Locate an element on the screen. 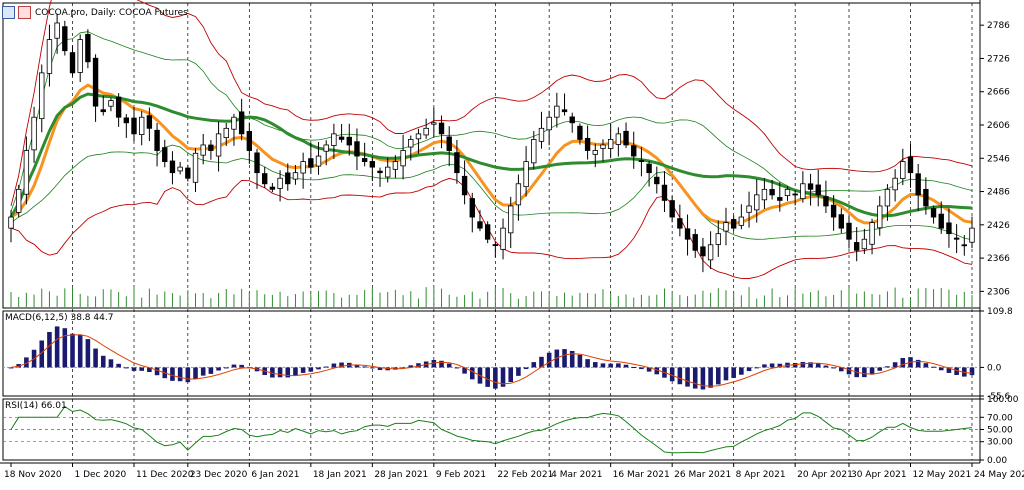 This screenshot has height=490, width=1024. chart-properties-icon is located at coordinates (24, 12).